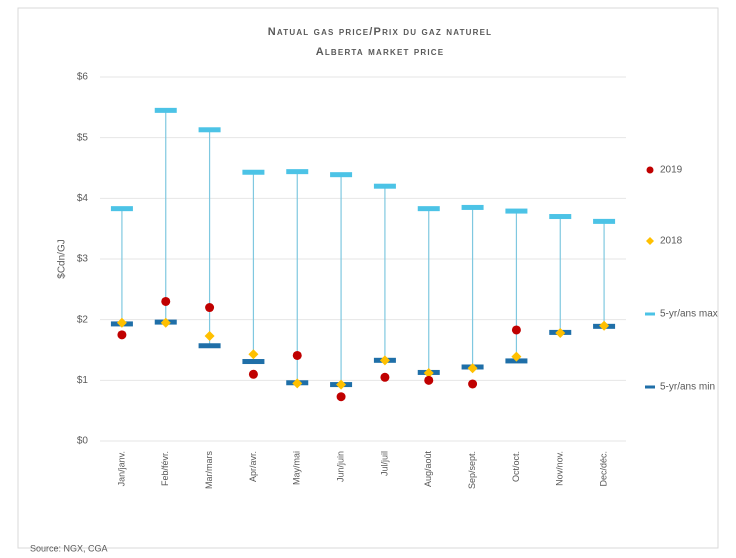  Describe the element at coordinates (560, 468) in the screenshot. I see `x-tick-label: Nov/nov.` at that location.